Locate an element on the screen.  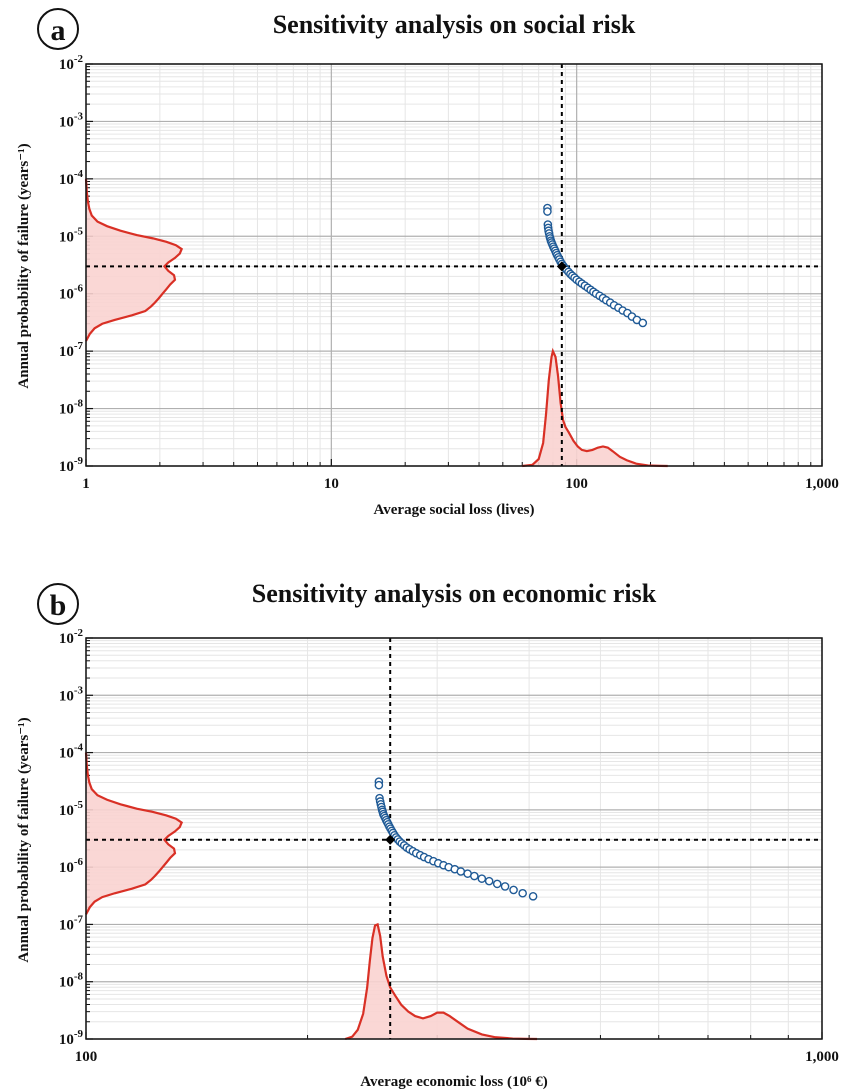
panel-a-xdensity-fill is located at coordinates (595, 408).